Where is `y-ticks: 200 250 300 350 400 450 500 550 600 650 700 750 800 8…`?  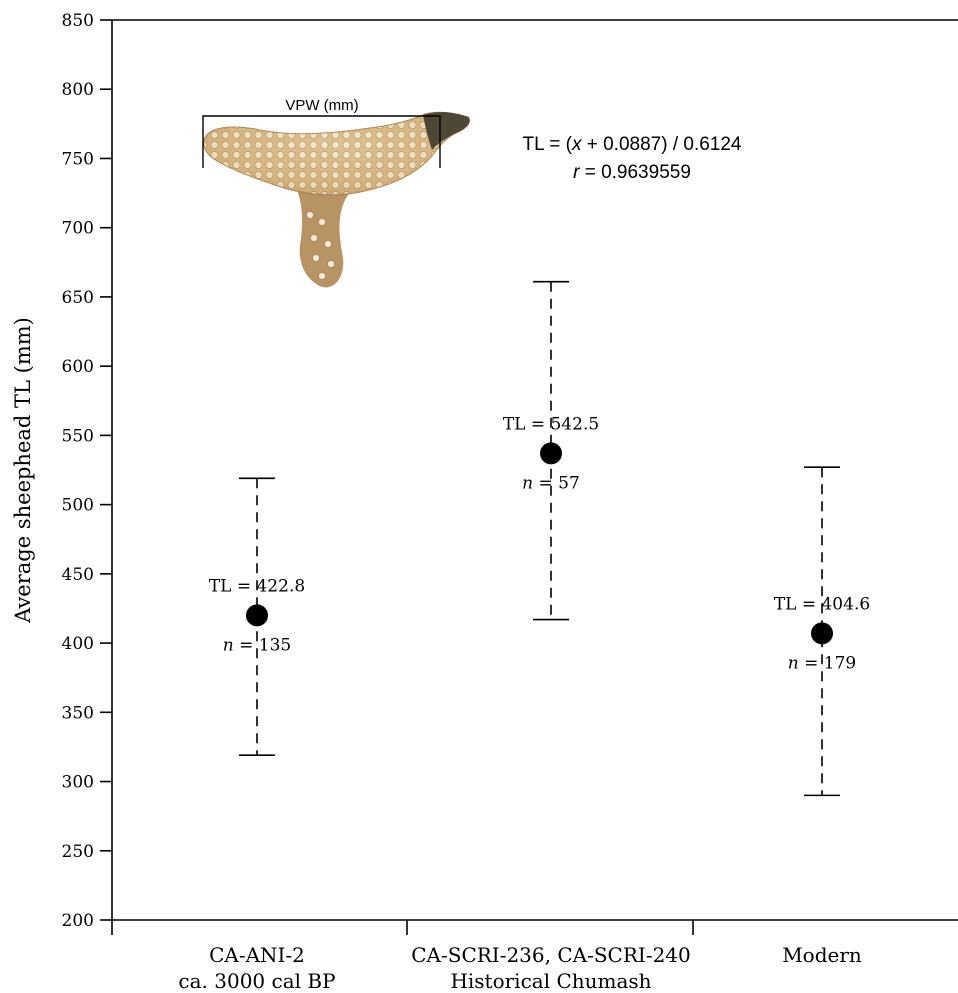 y-ticks: 200 250 300 350 400 450 500 550 600 650 700 750 800 8… is located at coordinates (87, 471).